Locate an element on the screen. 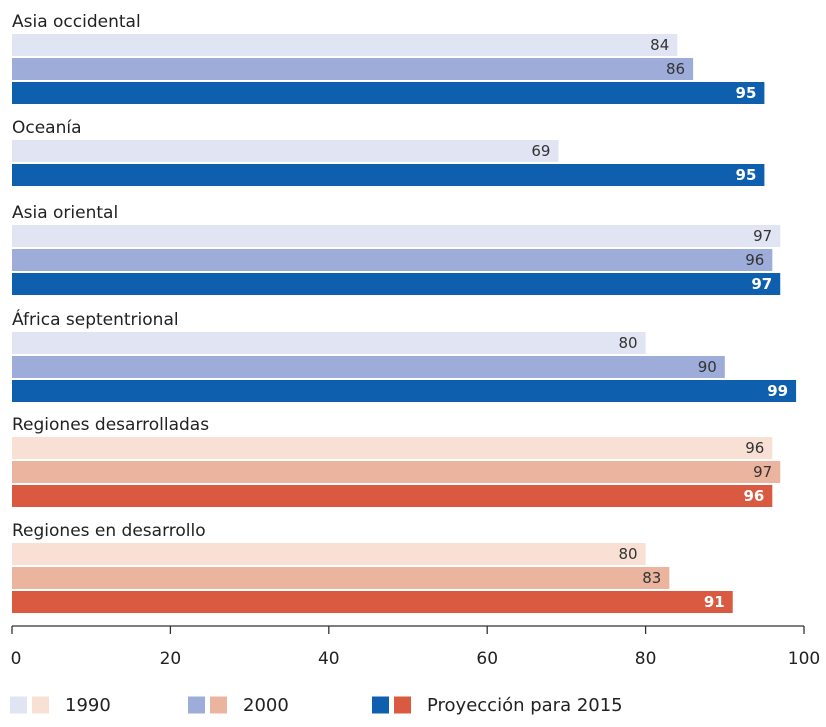 The image size is (826, 727). bar-value-label: 83 is located at coordinates (651, 578).